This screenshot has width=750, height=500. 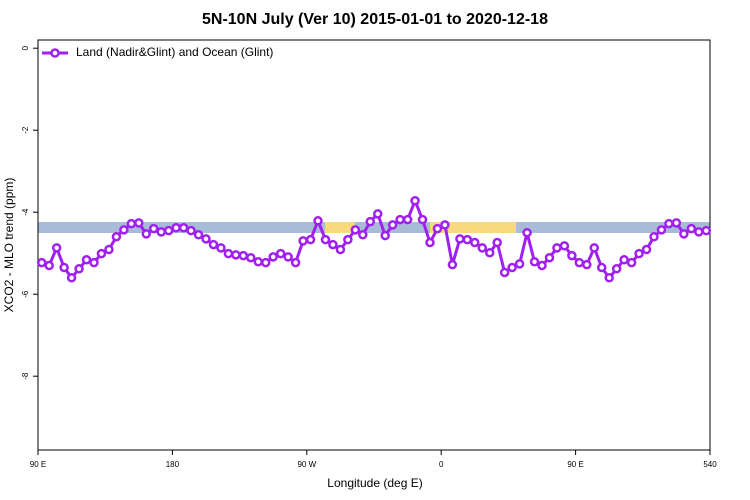 What do you see at coordinates (173, 464) in the screenshot?
I see `x-tick-label: 180` at bounding box center [173, 464].